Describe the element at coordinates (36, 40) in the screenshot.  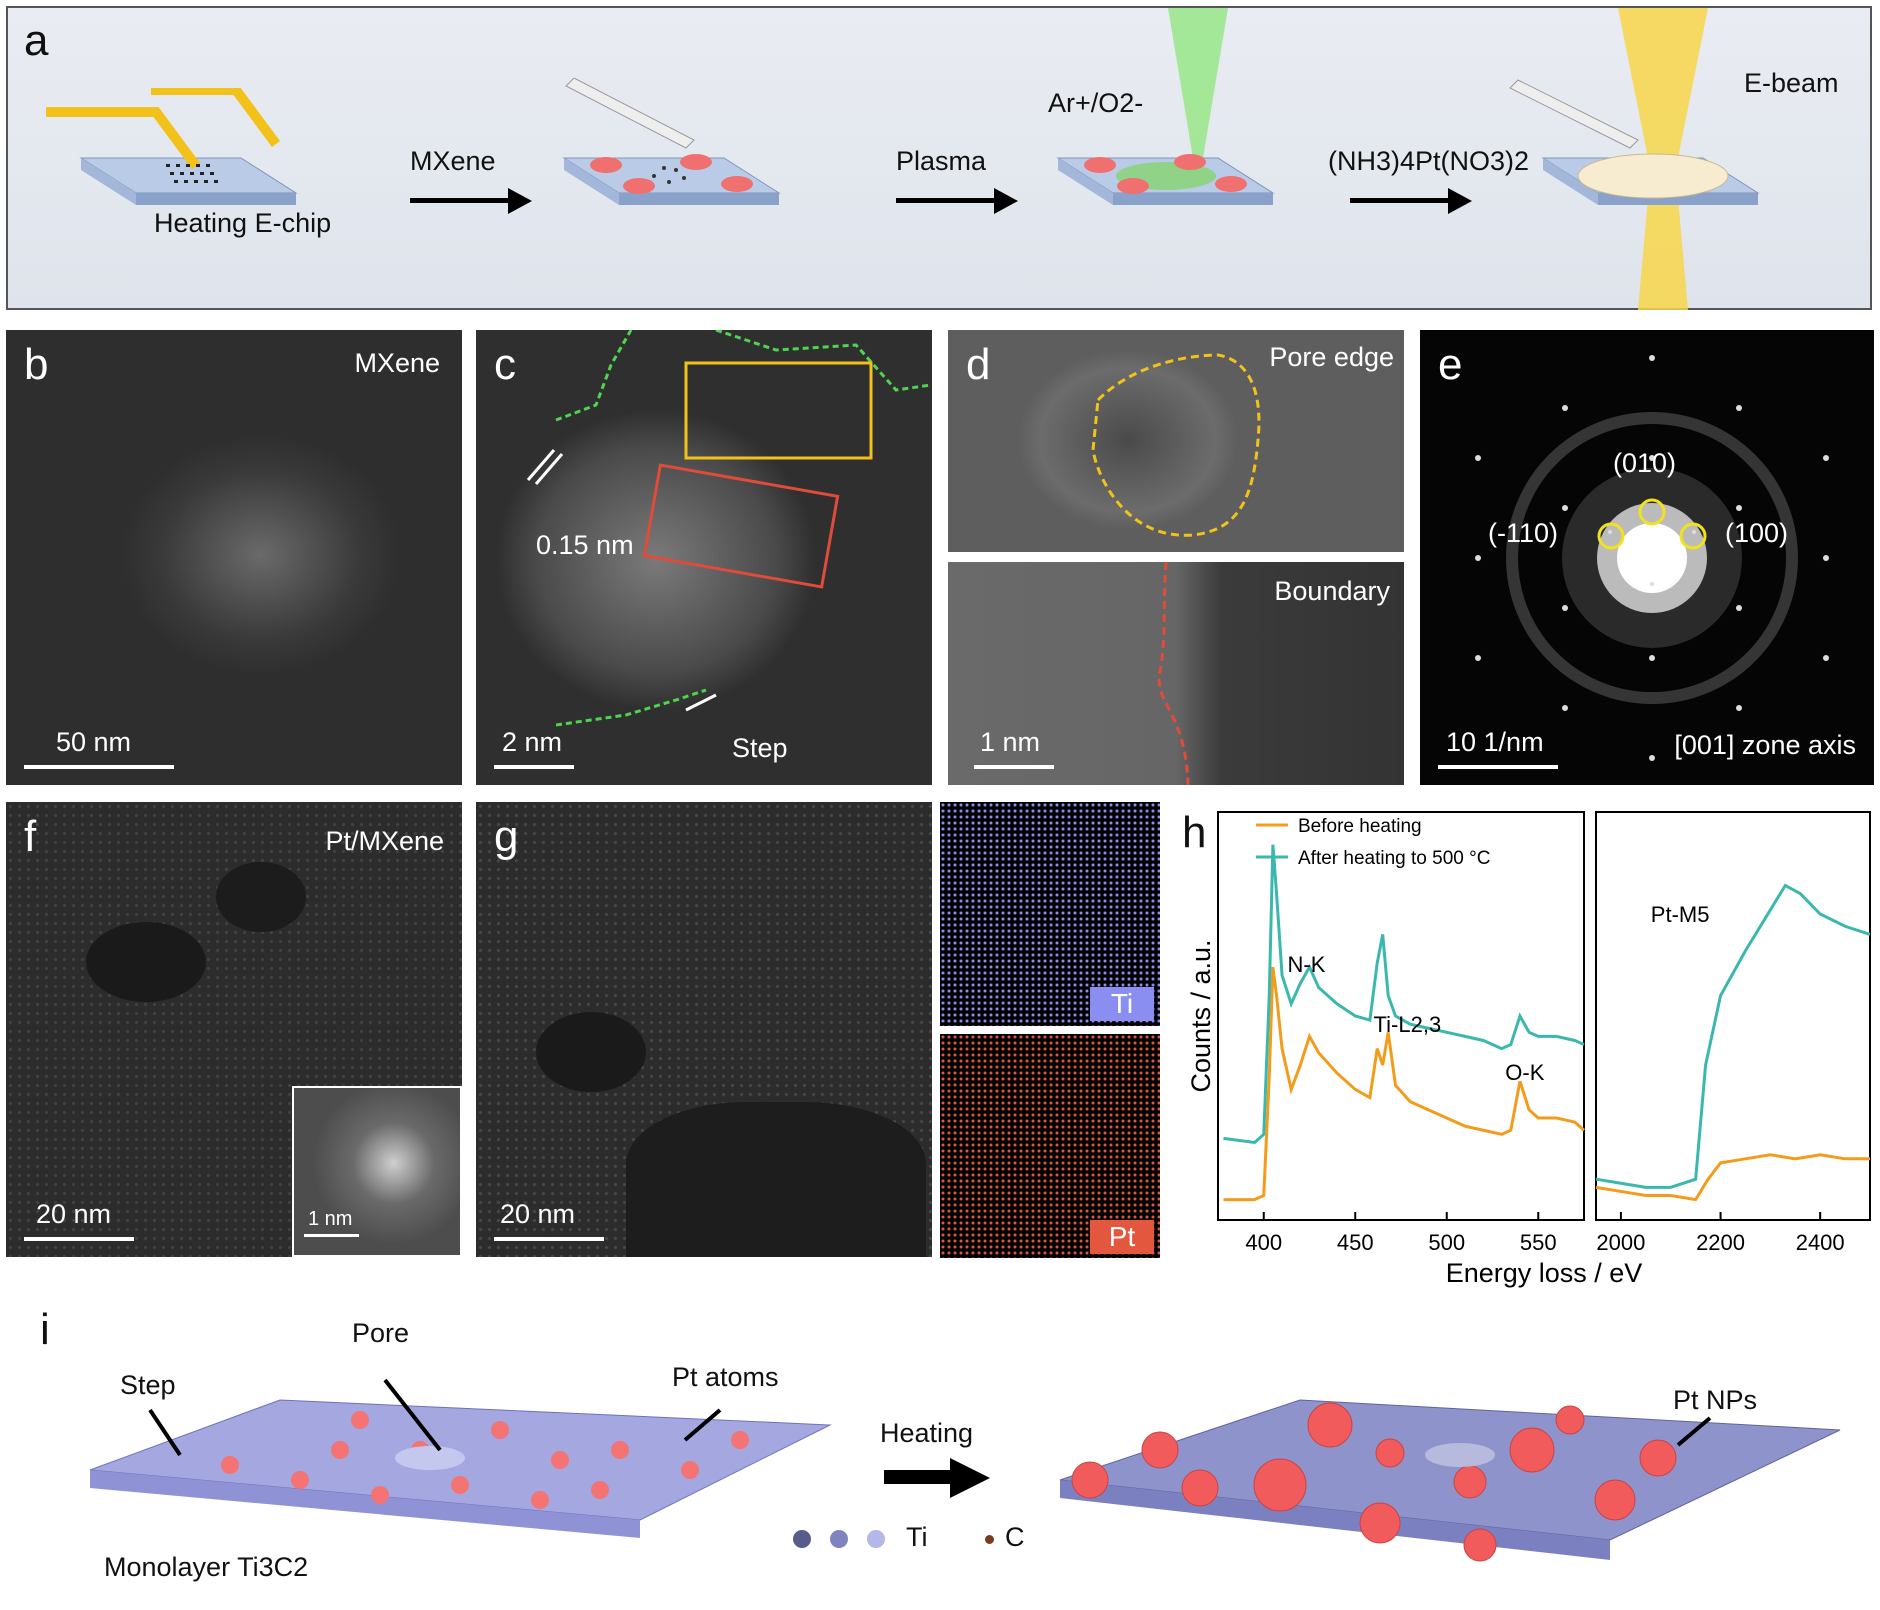
I see `panel-letter-a: a` at that location.